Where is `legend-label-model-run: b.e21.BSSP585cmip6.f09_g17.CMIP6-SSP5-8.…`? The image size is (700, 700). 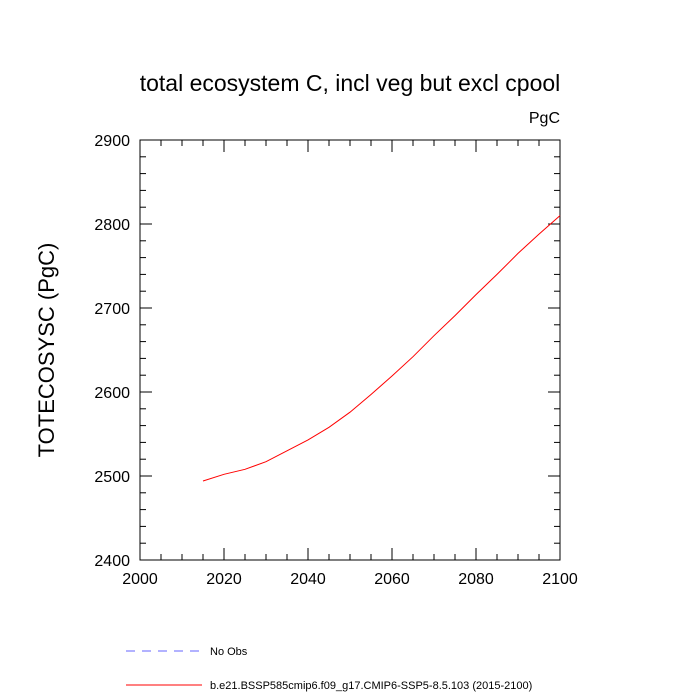 legend-label-model-run: b.e21.BSSP585cmip6.f09_g17.CMIP6-SSP5-8.… is located at coordinates (371, 686).